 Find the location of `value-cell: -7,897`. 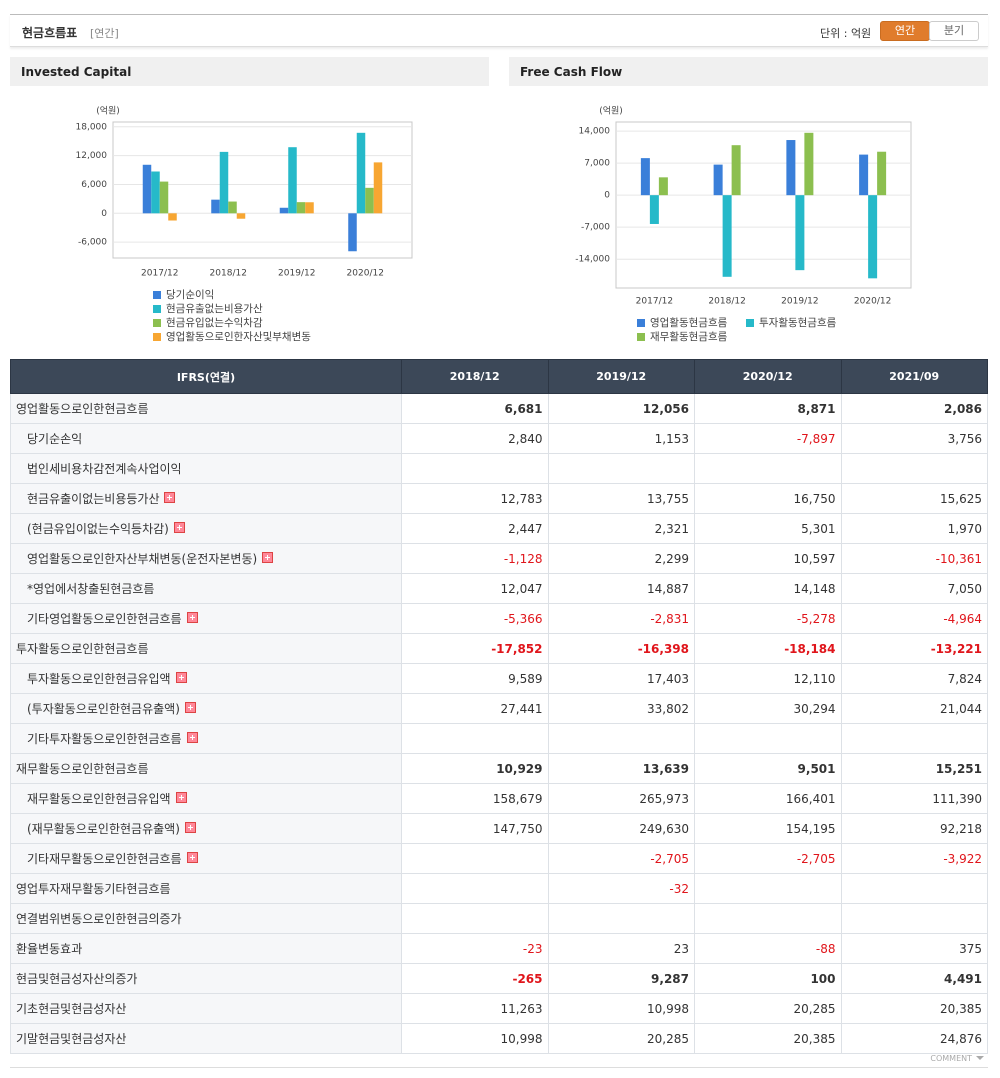

value-cell: -7,897 is located at coordinates (768, 438).